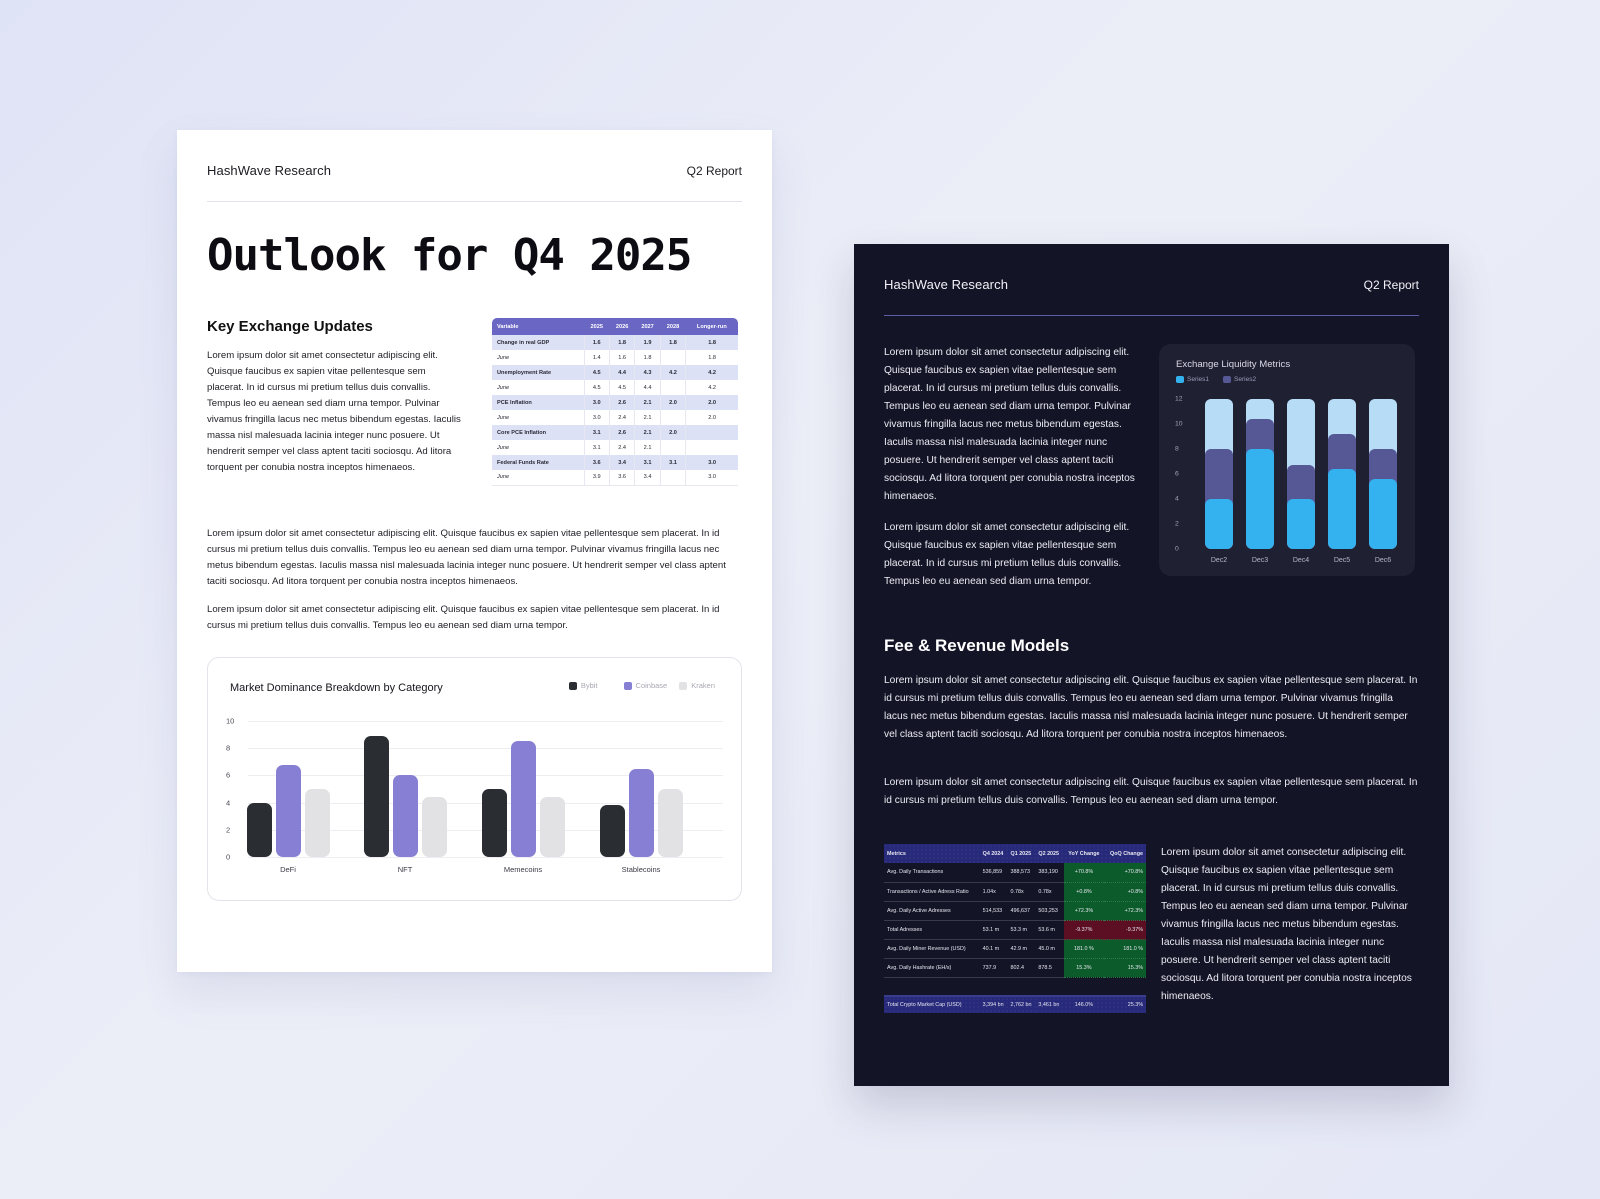  I want to click on y-axis-tick: 6, so click(228, 775).